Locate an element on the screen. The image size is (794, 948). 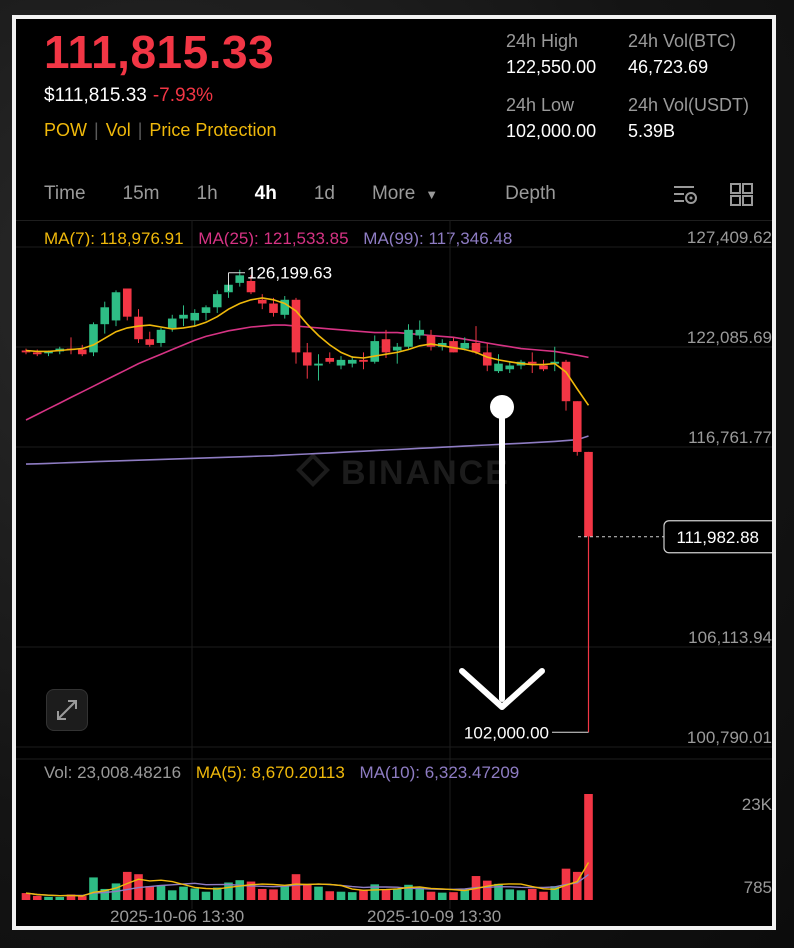
stat-label: 24h High is located at coordinates (542, 41).